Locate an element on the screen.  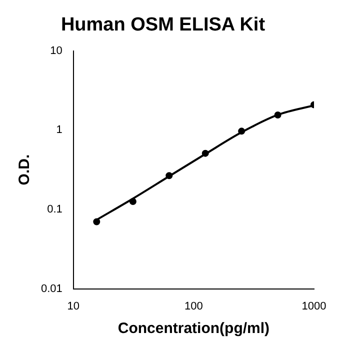
y-tick-label: 0.01 is located at coordinates (51, 288).